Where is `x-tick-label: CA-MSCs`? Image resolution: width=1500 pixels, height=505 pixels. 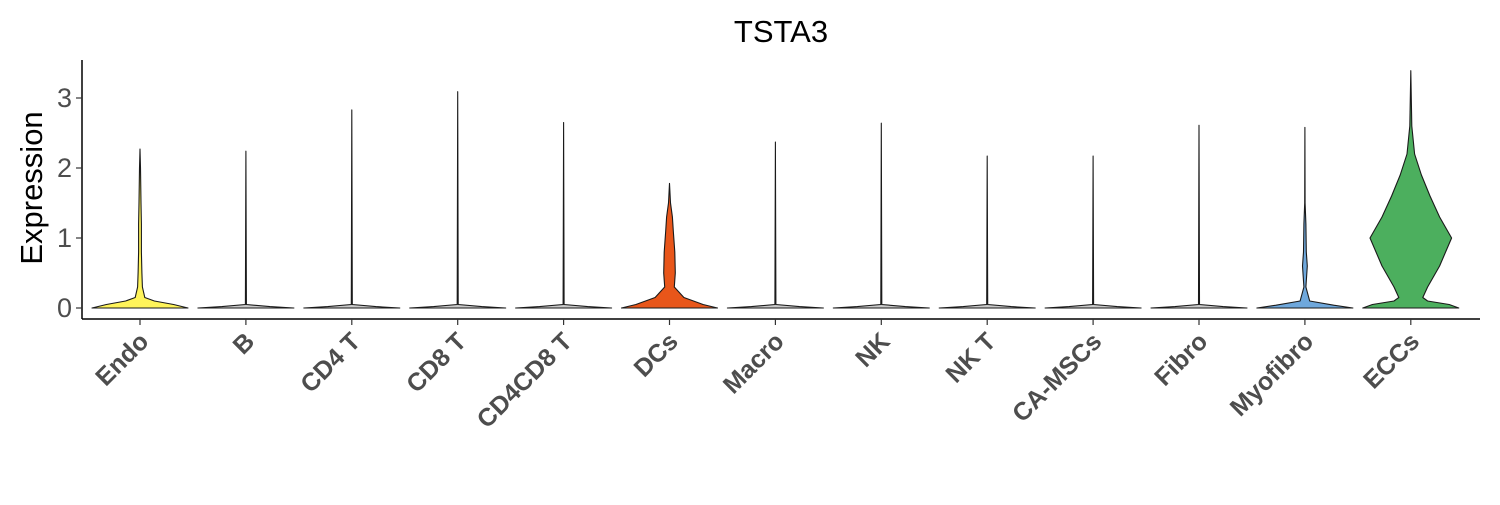 x-tick-label: CA-MSCs is located at coordinates (1057, 377).